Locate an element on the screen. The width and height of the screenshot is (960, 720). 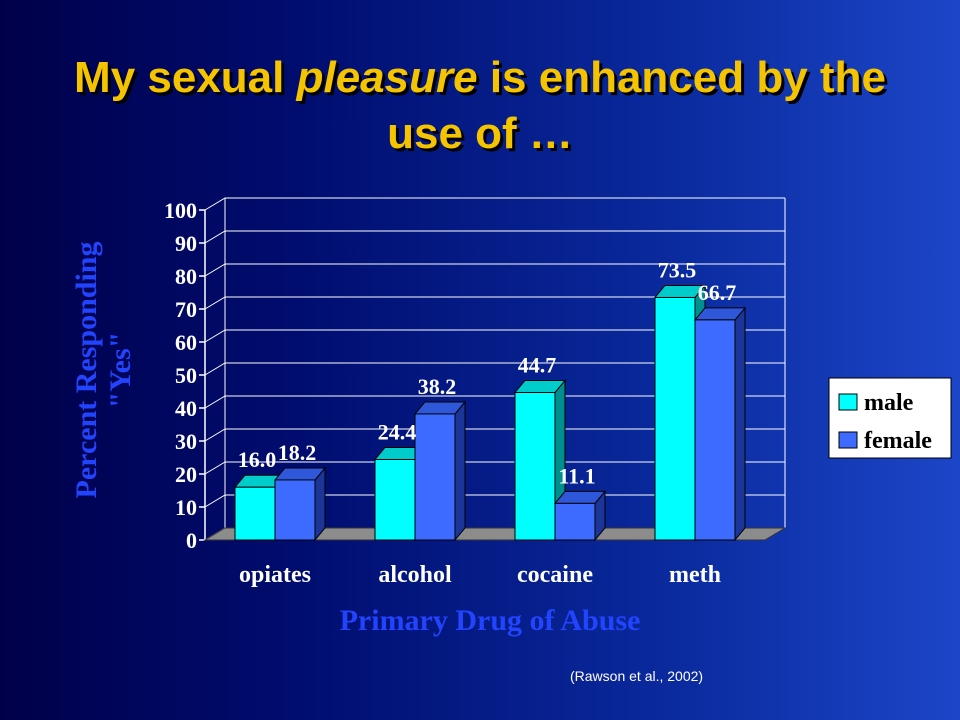
citation: (Rawson et al., 2002) is located at coordinates (637, 676).